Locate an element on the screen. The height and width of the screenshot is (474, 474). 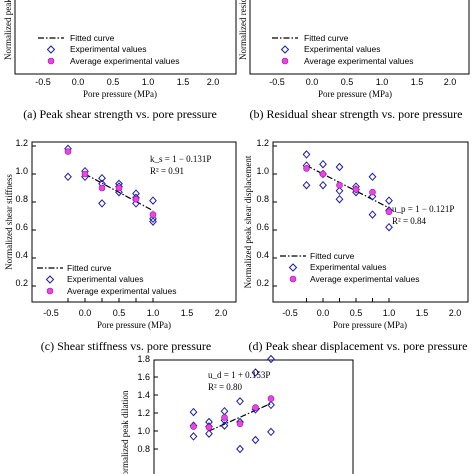
panel-b-xtick: -0.5 is located at coordinates (277, 82).